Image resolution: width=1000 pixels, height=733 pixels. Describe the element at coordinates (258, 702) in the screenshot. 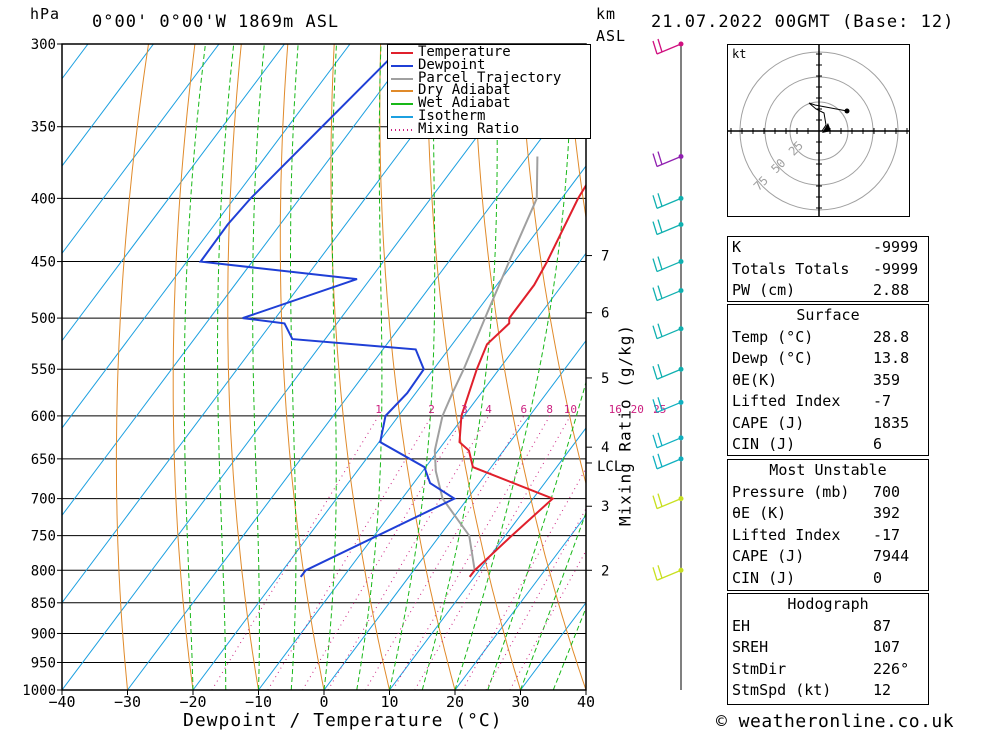

I see `temperature-tick-label: −10` at that location.